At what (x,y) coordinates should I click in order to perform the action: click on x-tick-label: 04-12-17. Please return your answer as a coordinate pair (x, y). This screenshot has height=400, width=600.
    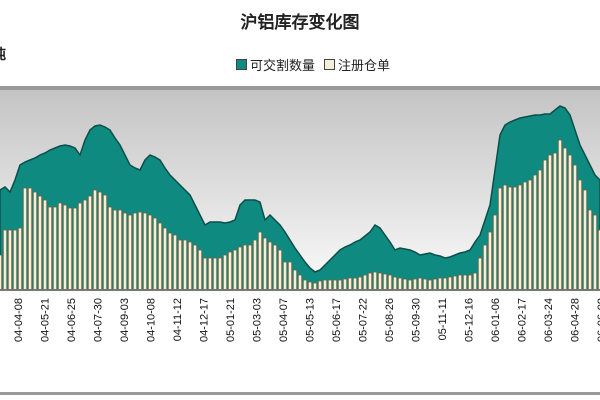
    Looking at the image, I should click on (205, 320).